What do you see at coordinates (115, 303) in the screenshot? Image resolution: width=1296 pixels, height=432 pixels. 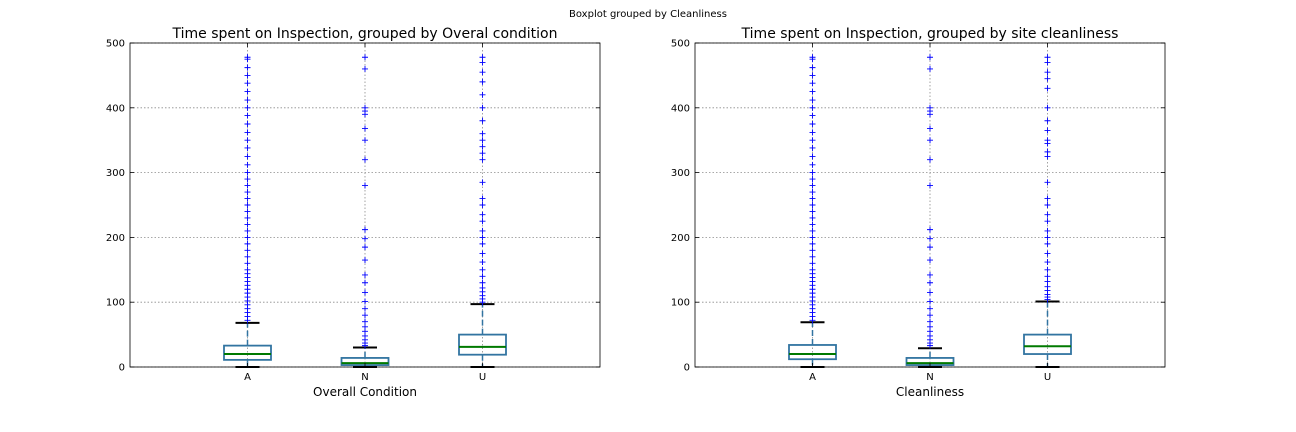 I see `y-tick-label: 100` at bounding box center [115, 303].